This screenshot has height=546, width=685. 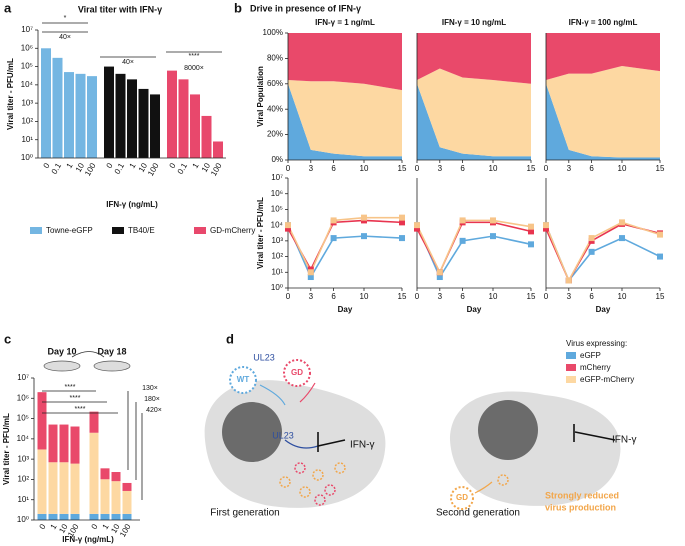 I want to click on virus-label: GD, so click(x=462, y=497).